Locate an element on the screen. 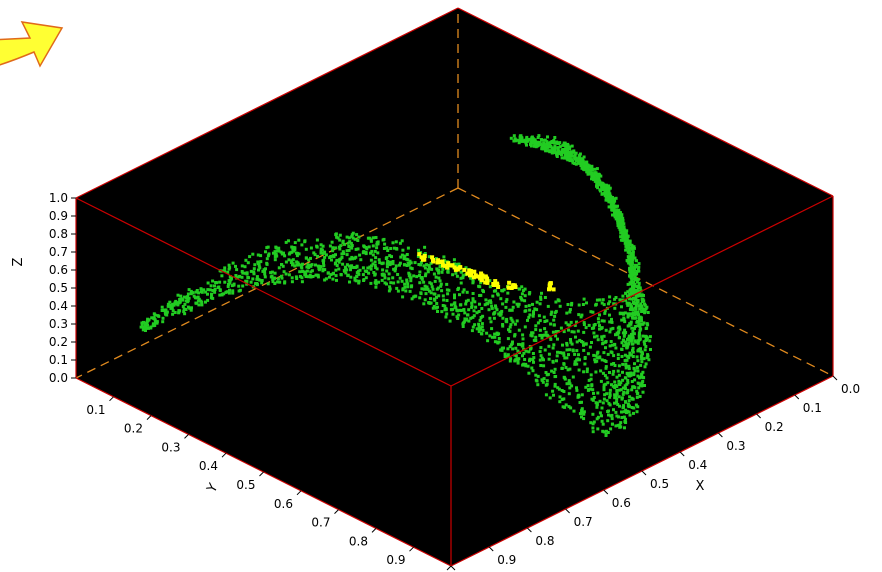  z-tick-label: 0.3 is located at coordinates (58, 324).